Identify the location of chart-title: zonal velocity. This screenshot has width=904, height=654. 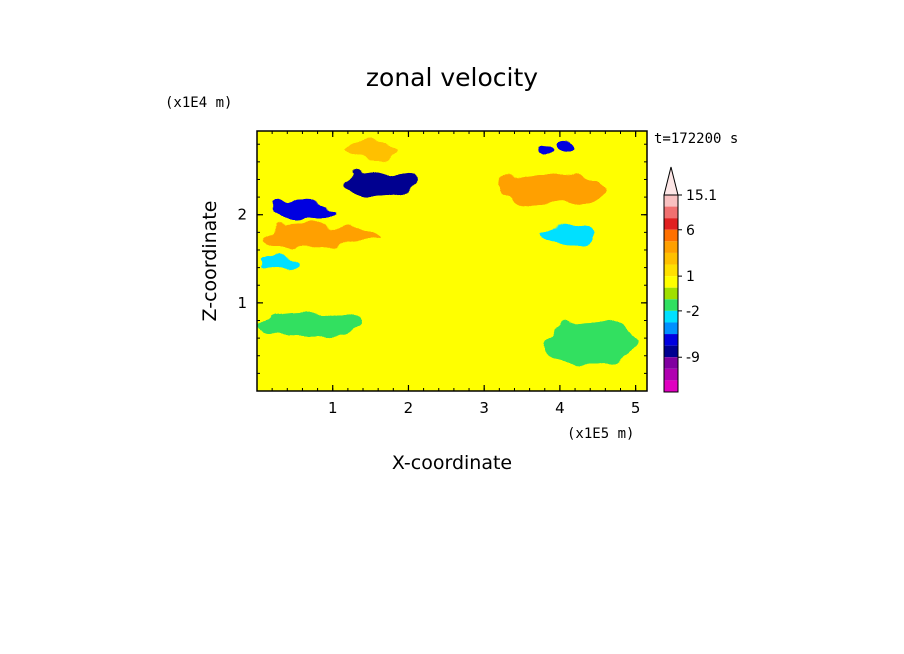
(452, 77).